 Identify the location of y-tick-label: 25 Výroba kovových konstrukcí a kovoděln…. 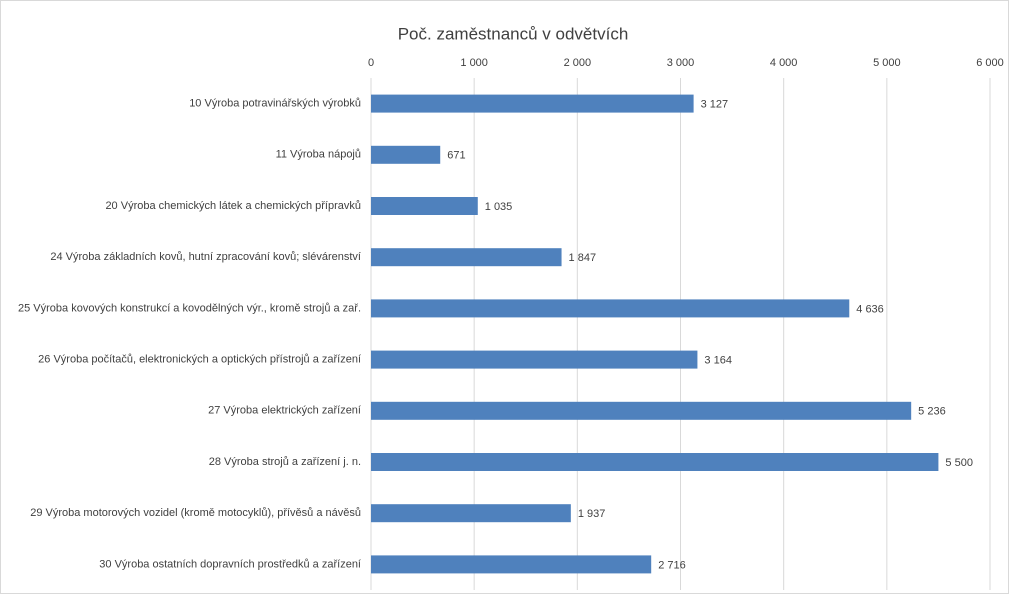
(189, 308).